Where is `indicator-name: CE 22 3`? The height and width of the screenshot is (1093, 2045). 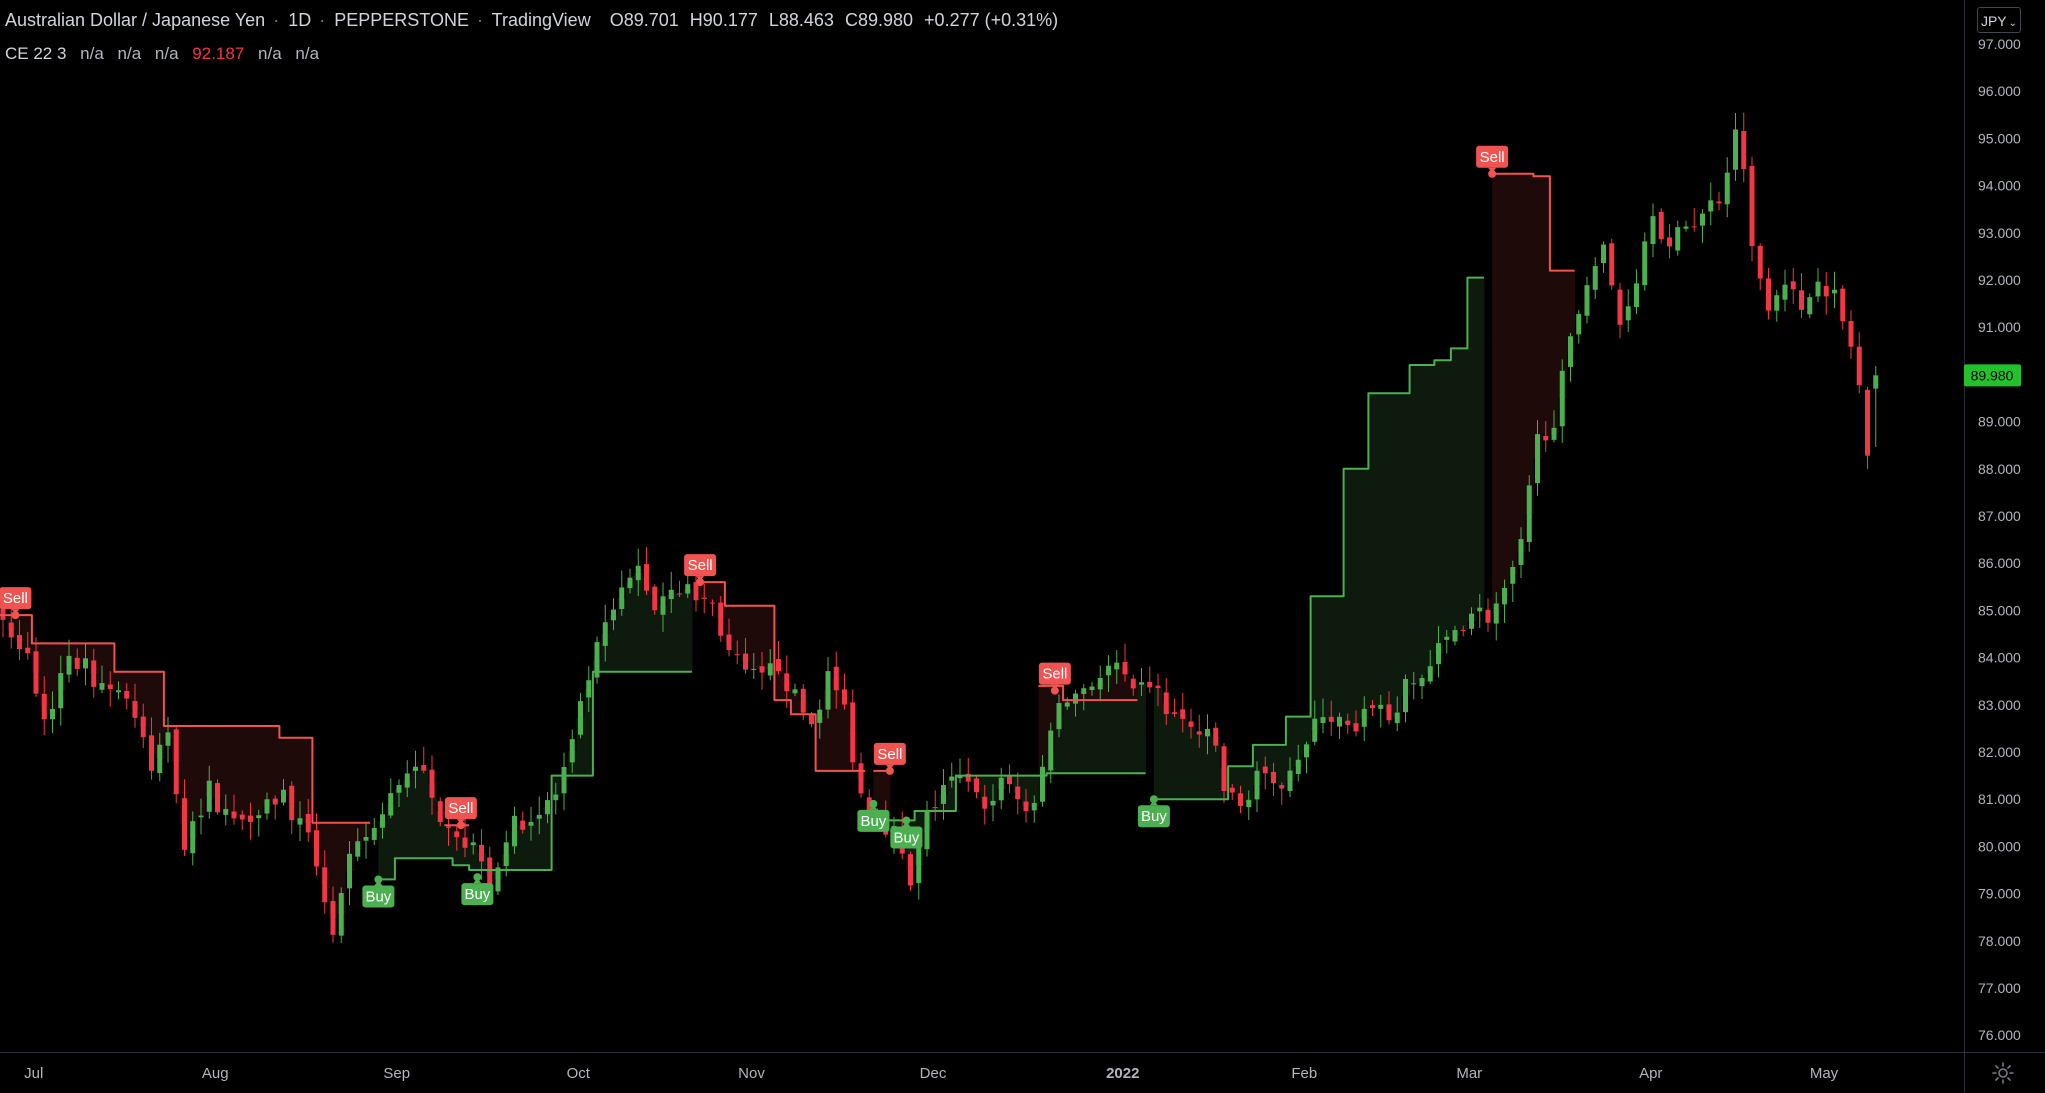
indicator-name: CE 22 3 is located at coordinates (36, 53).